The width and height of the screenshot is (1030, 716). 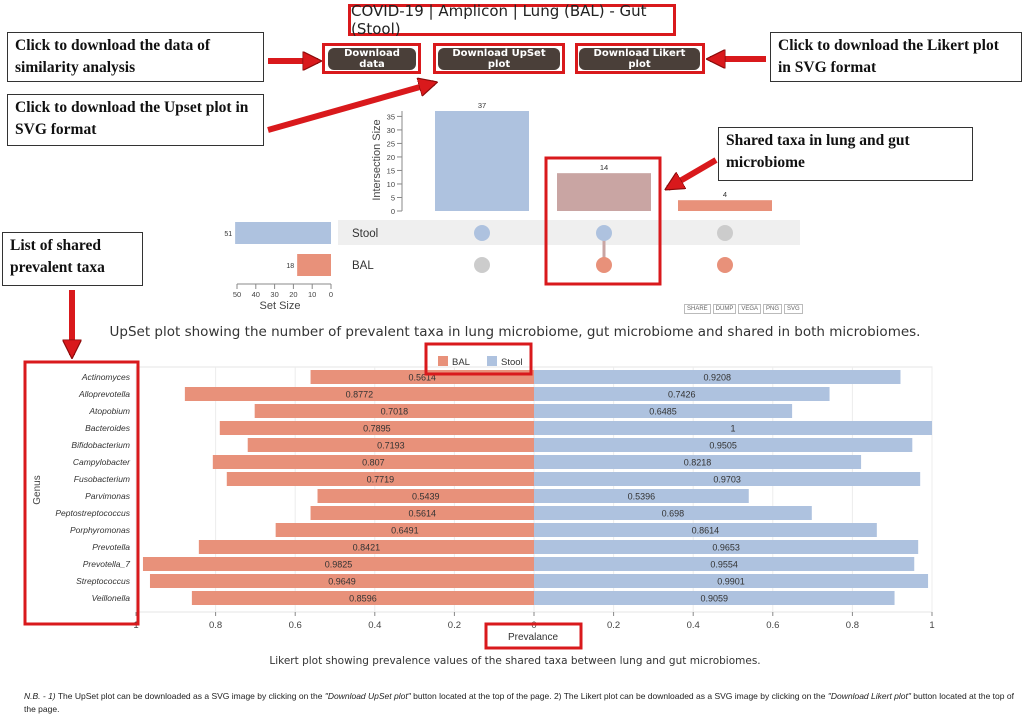 I want to click on likert-genus-label: Actinomyces, so click(x=106, y=377).